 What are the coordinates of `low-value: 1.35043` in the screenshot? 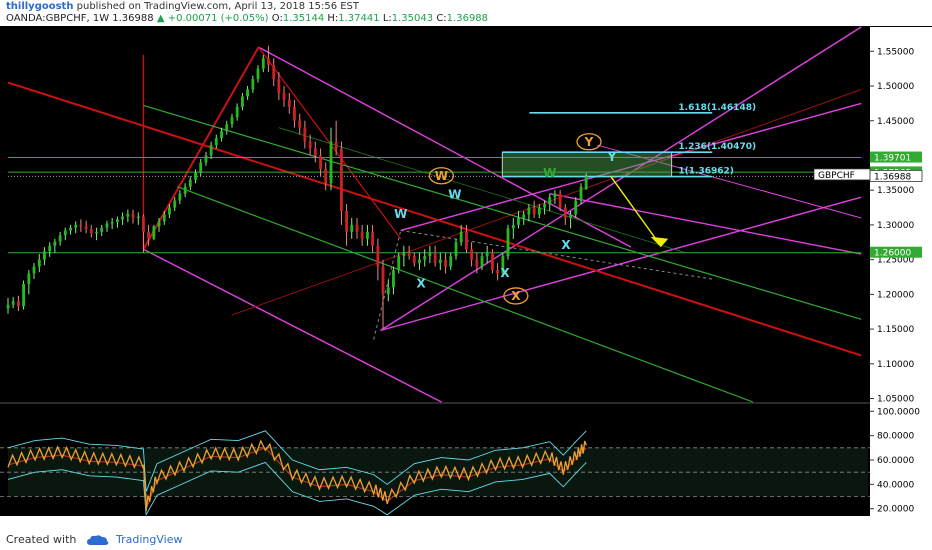 It's located at (412, 18).